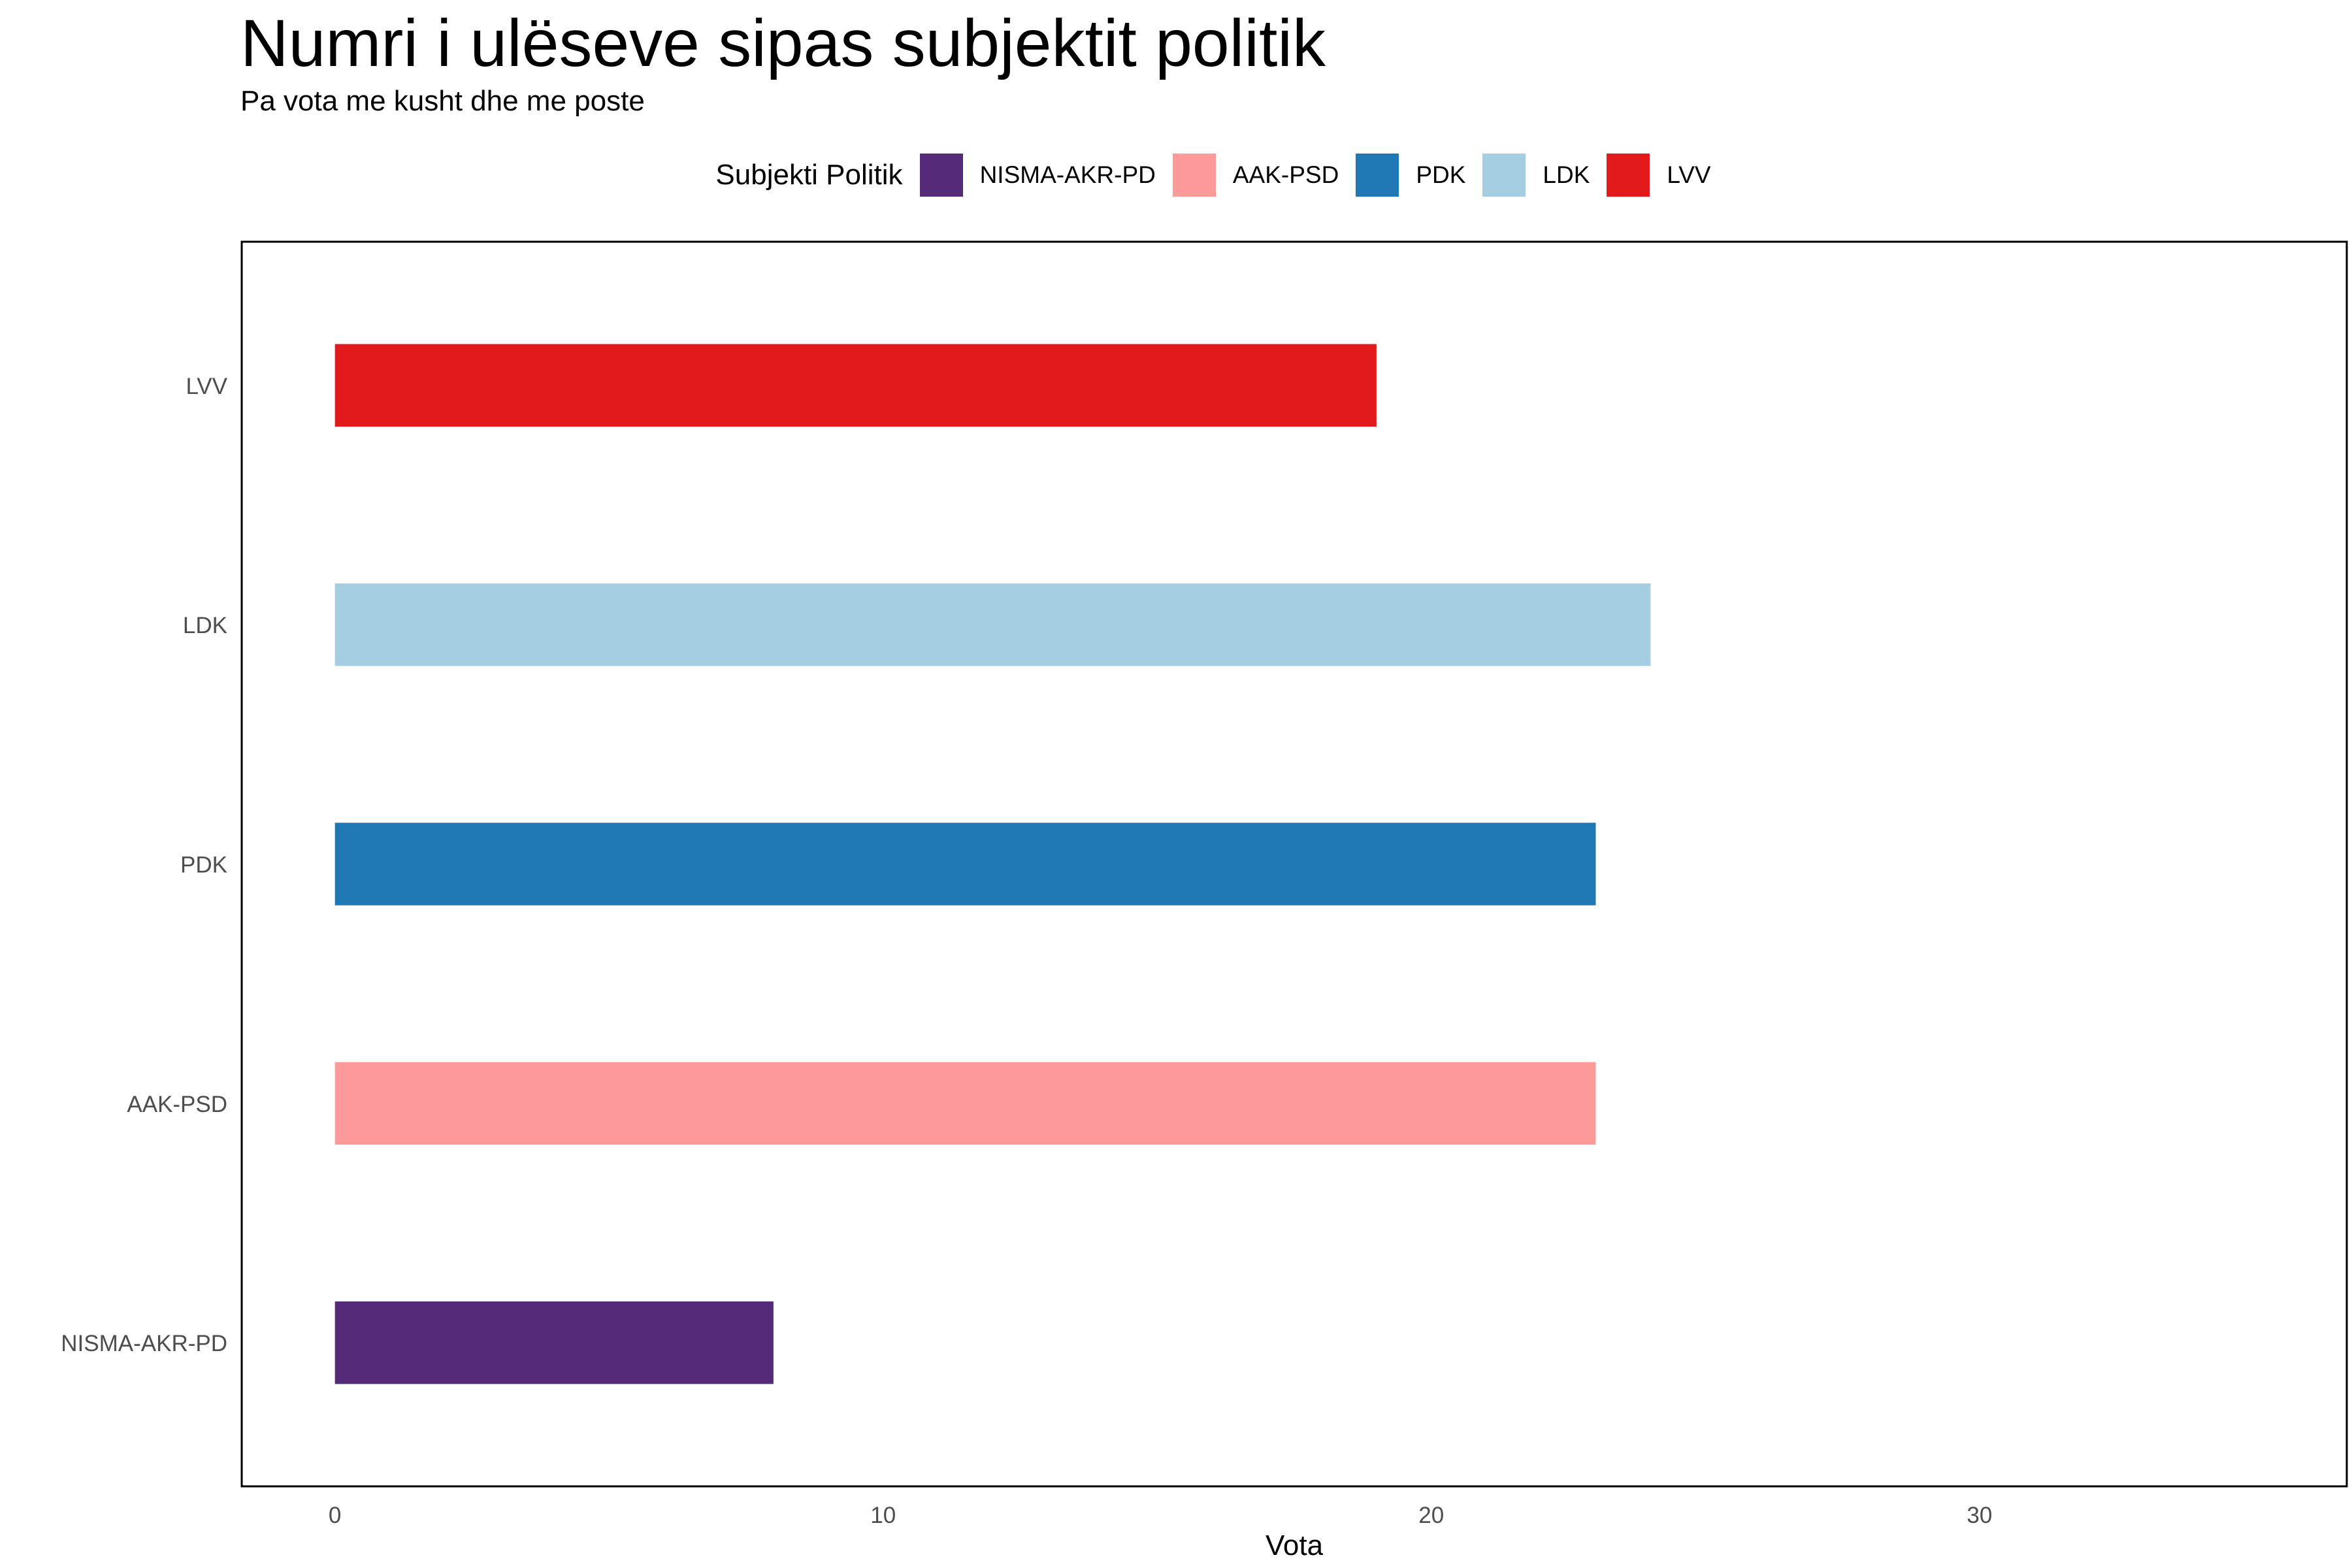 This screenshot has height=1568, width=2352. I want to click on x-tick-label-0: 0, so click(335, 1515).